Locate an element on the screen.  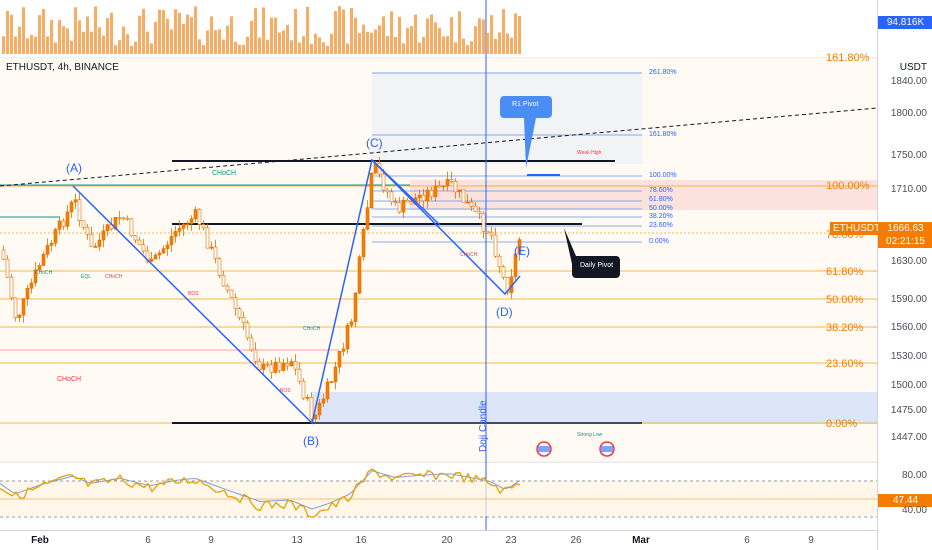
fib-level-label: 50.00% is located at coordinates (845, 300).